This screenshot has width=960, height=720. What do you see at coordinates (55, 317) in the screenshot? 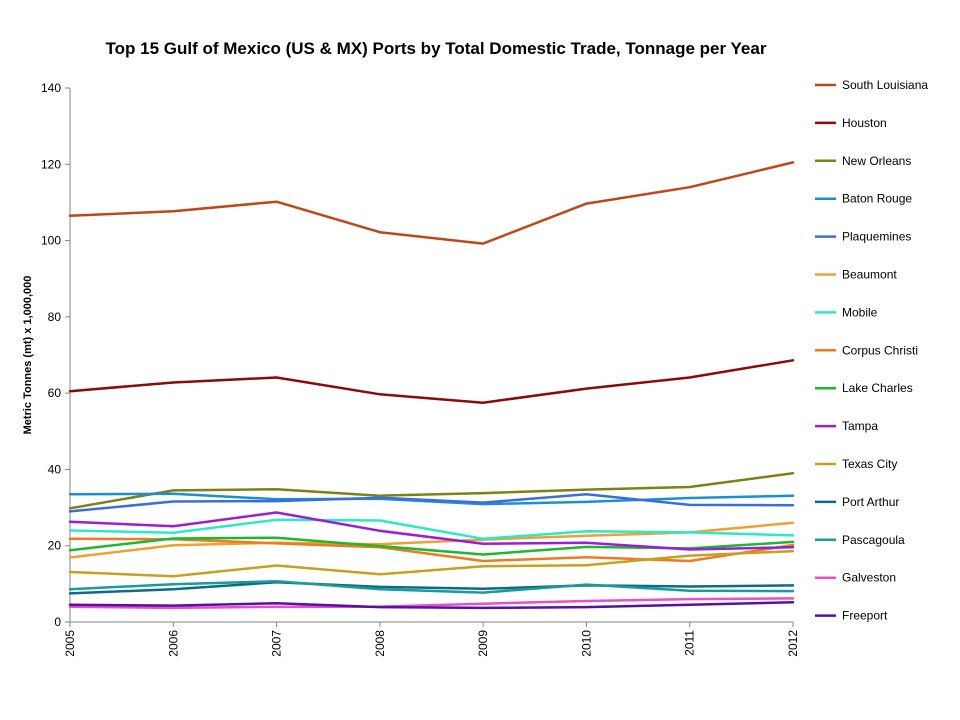
I see `y-tick-label: 80` at bounding box center [55, 317].